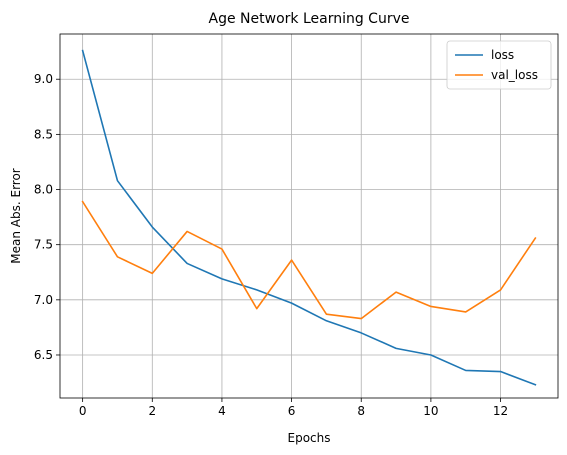  I want to click on legend-label-val-loss: val_loss, so click(514, 75).